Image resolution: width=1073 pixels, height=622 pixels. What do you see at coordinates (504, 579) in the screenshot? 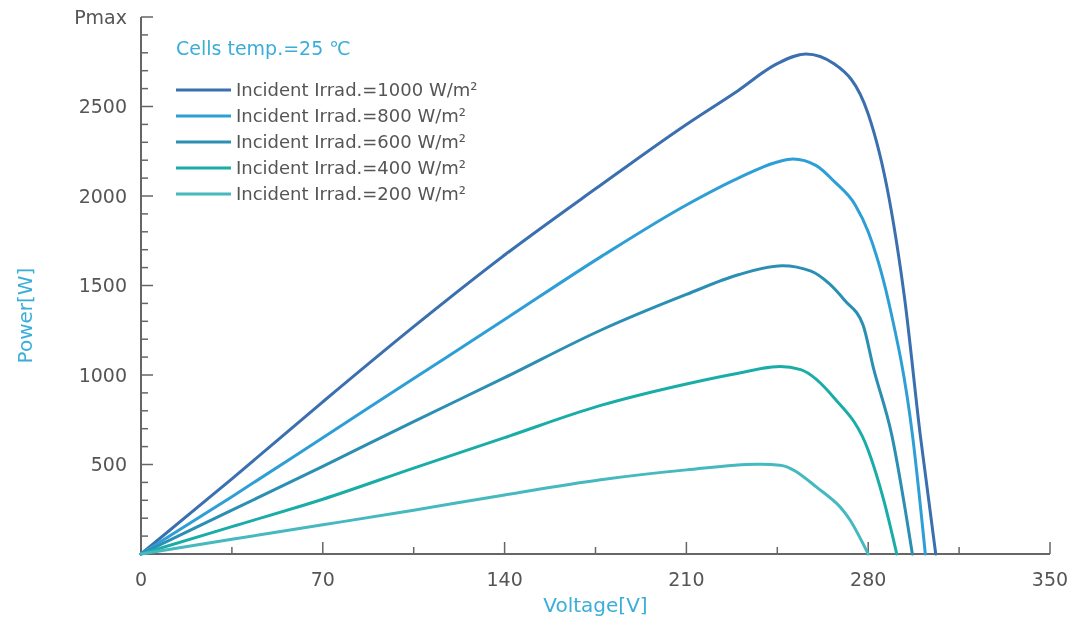
I see `x-tick-label: 140` at bounding box center [504, 579].